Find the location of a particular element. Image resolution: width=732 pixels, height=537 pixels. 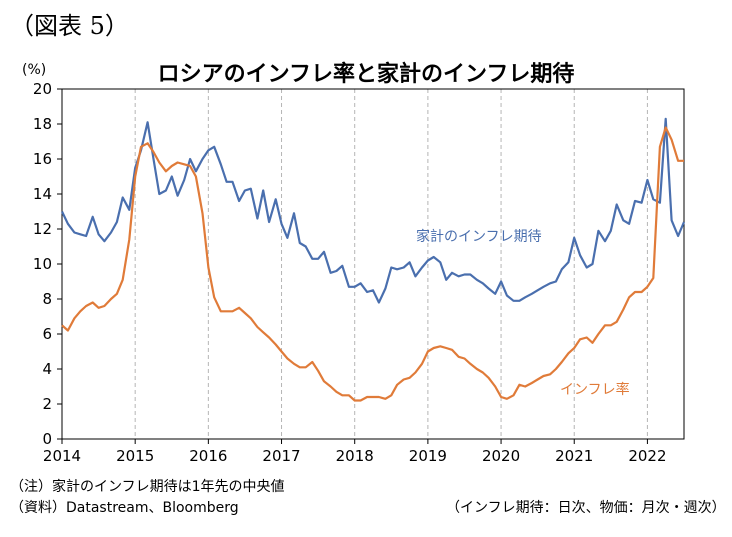

note-definition: （注）家計のインフレ期待は1年先の中央値 is located at coordinates (147, 487).